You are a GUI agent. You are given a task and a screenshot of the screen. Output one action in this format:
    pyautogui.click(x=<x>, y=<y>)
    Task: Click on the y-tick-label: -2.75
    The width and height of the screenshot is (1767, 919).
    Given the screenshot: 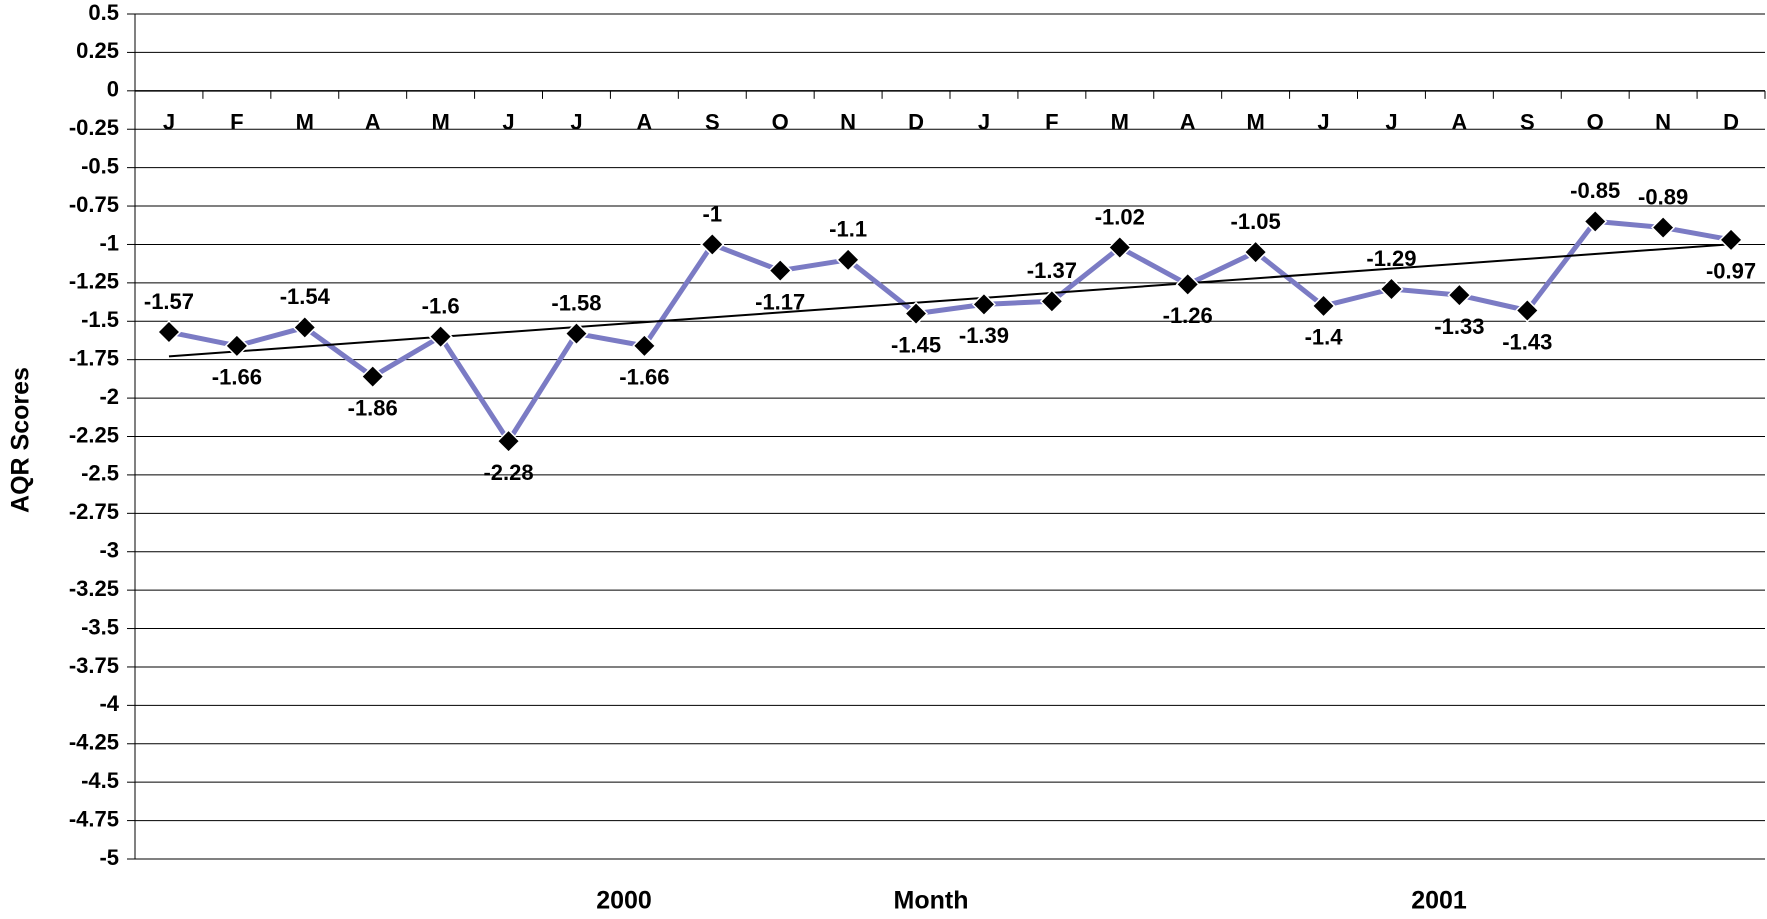 What is the action you would take?
    pyautogui.click(x=94, y=511)
    